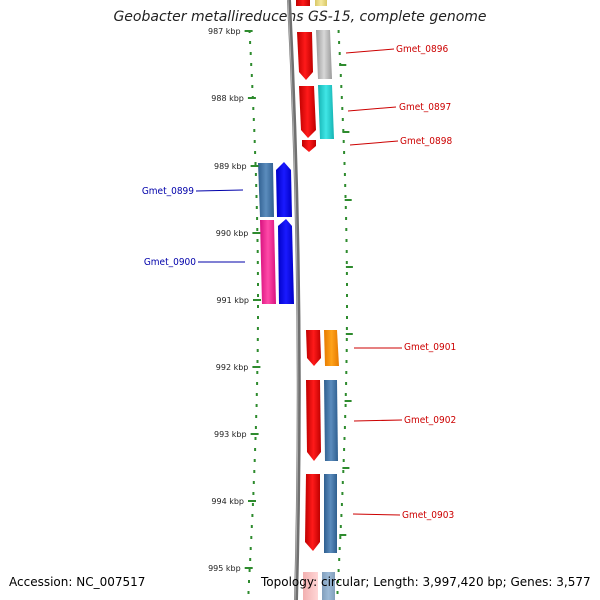 The width and height of the screenshot is (600, 600). I want to click on gene-label-gmet-0898: Gmet_0898, so click(426, 141).